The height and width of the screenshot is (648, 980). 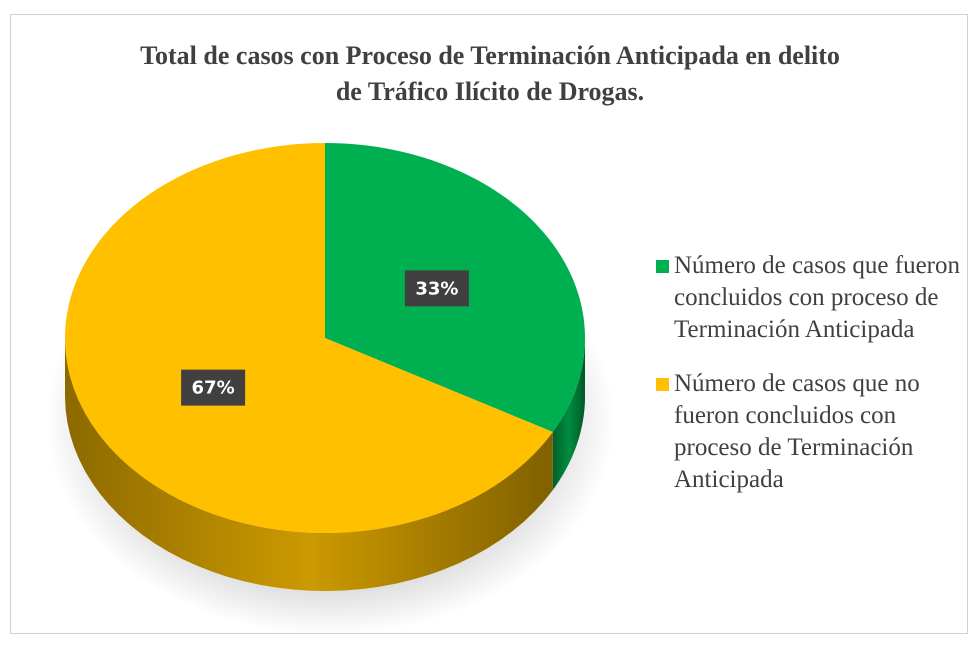 I want to click on slice-side-shade, so click(x=568, y=414).